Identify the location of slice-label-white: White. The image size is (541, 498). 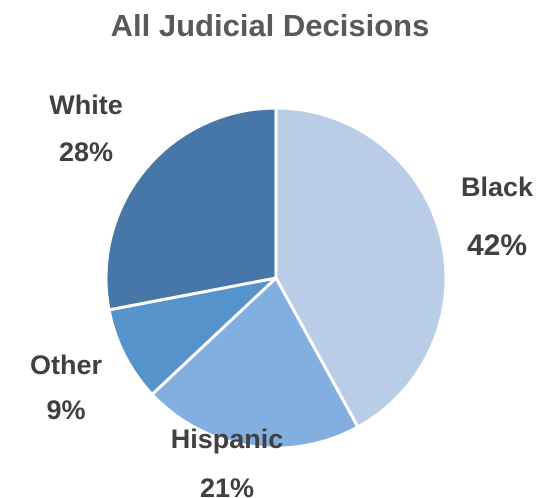
(86, 105).